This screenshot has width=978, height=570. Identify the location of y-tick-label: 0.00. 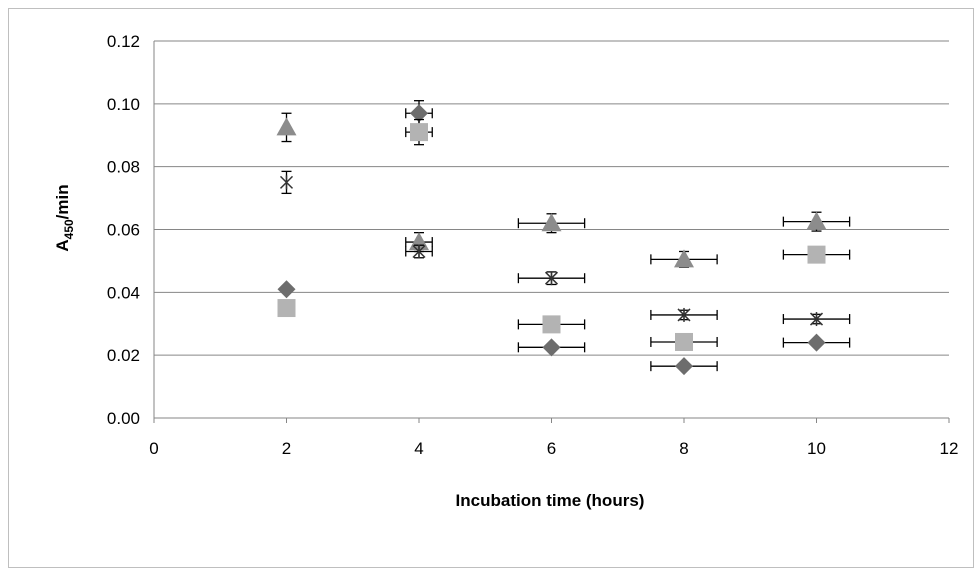
(123, 418).